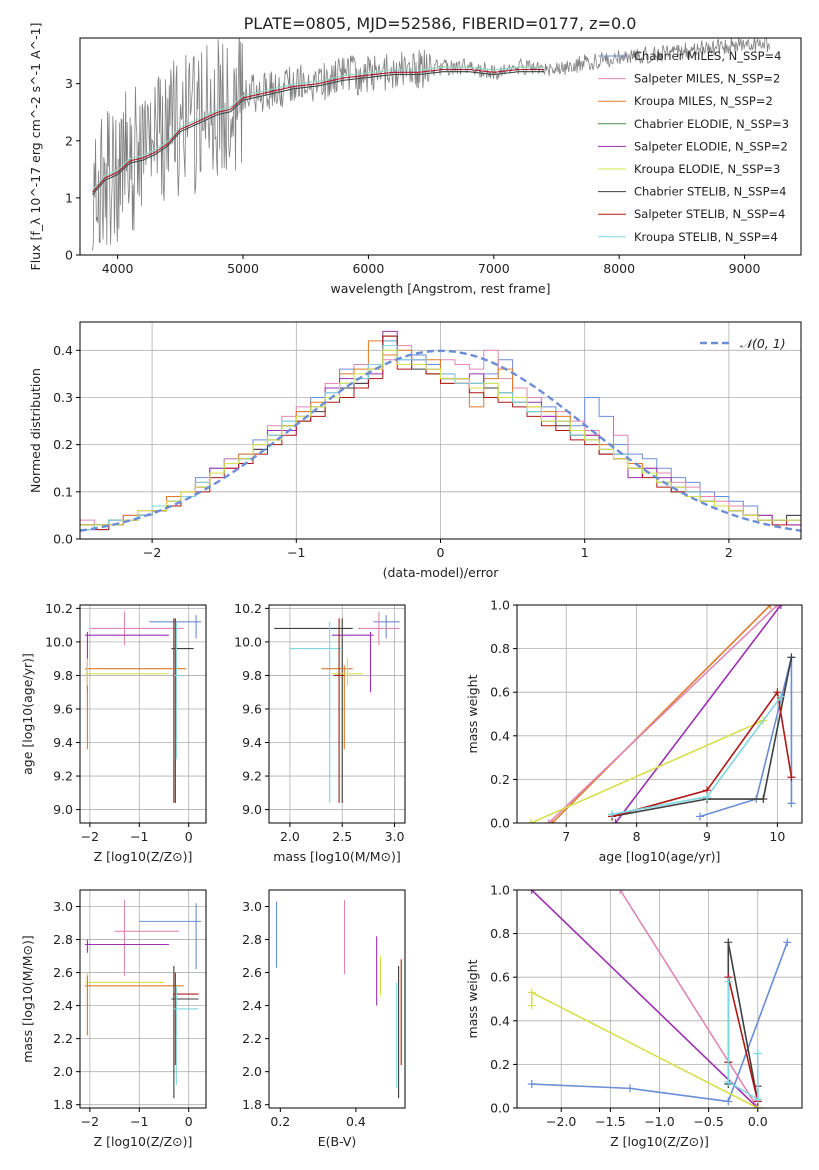 Image resolution: width=819 pixels, height=1170 pixels. I want to click on legend-label: 𝒩(0, 1), so click(763, 343).